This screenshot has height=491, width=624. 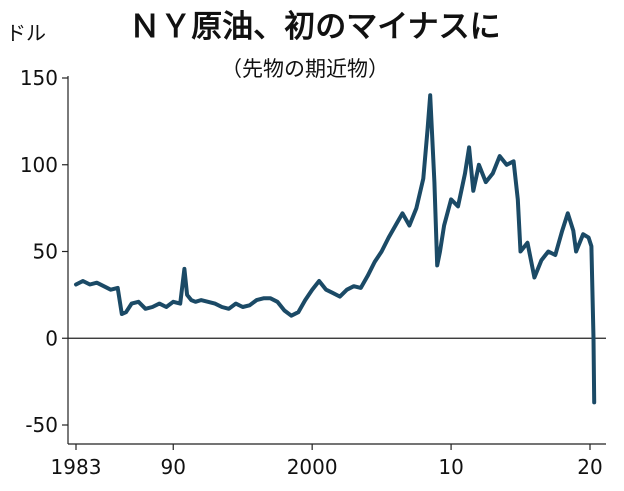 I want to click on y-axis-unit-label: ドル, so click(x=26, y=33).